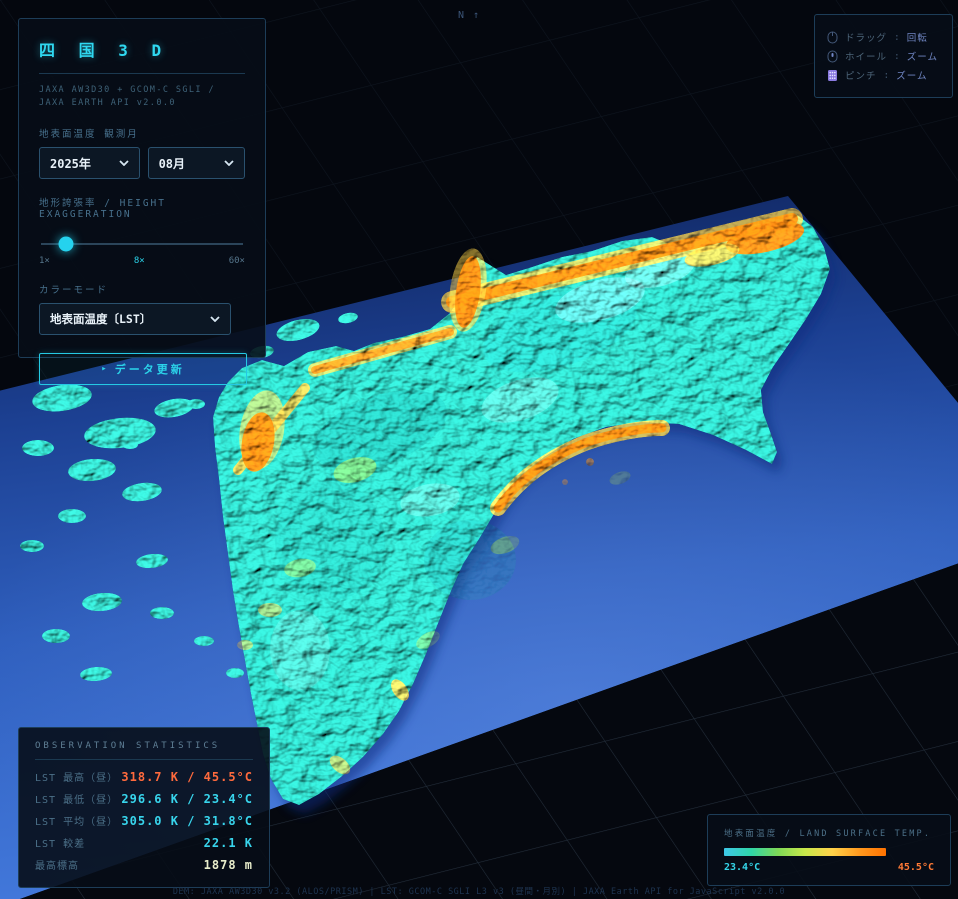 The height and width of the screenshot is (899, 958). I want to click on compass-north-indicator: N↑, so click(473, 15).